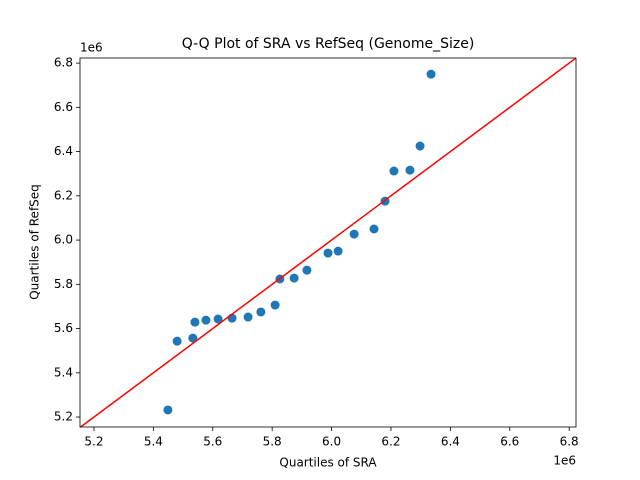 This screenshot has width=640, height=480. Describe the element at coordinates (63, 328) in the screenshot. I see `y-tick-label: 5.6` at that location.